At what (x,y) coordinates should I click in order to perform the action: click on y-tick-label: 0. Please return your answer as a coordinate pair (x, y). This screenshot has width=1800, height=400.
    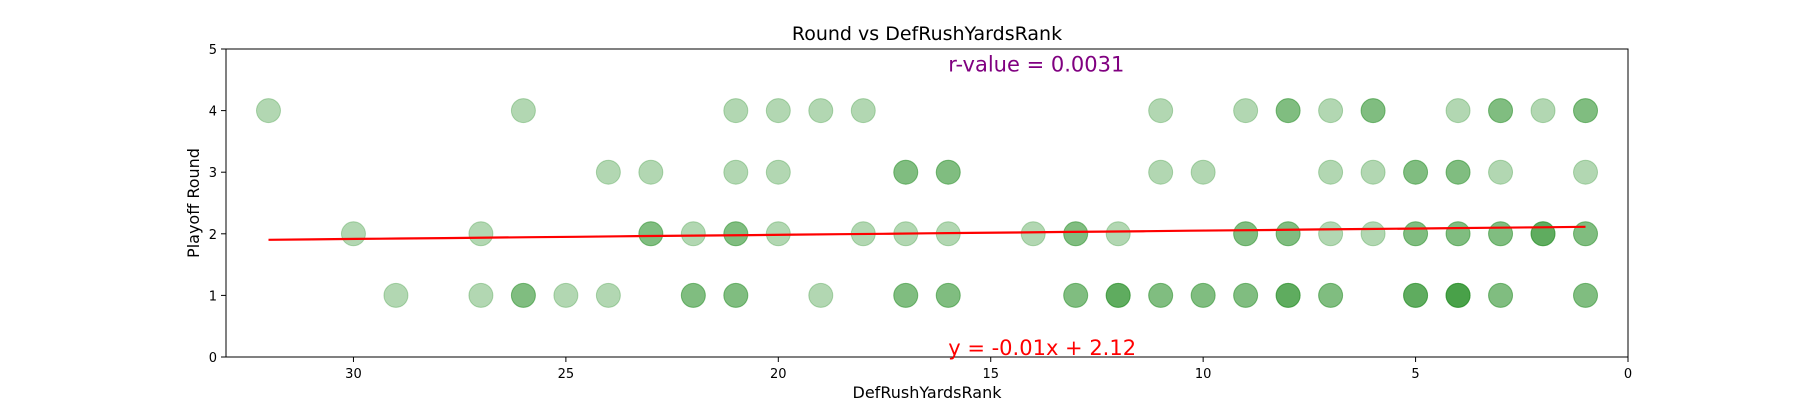
    Looking at the image, I should click on (213, 358).